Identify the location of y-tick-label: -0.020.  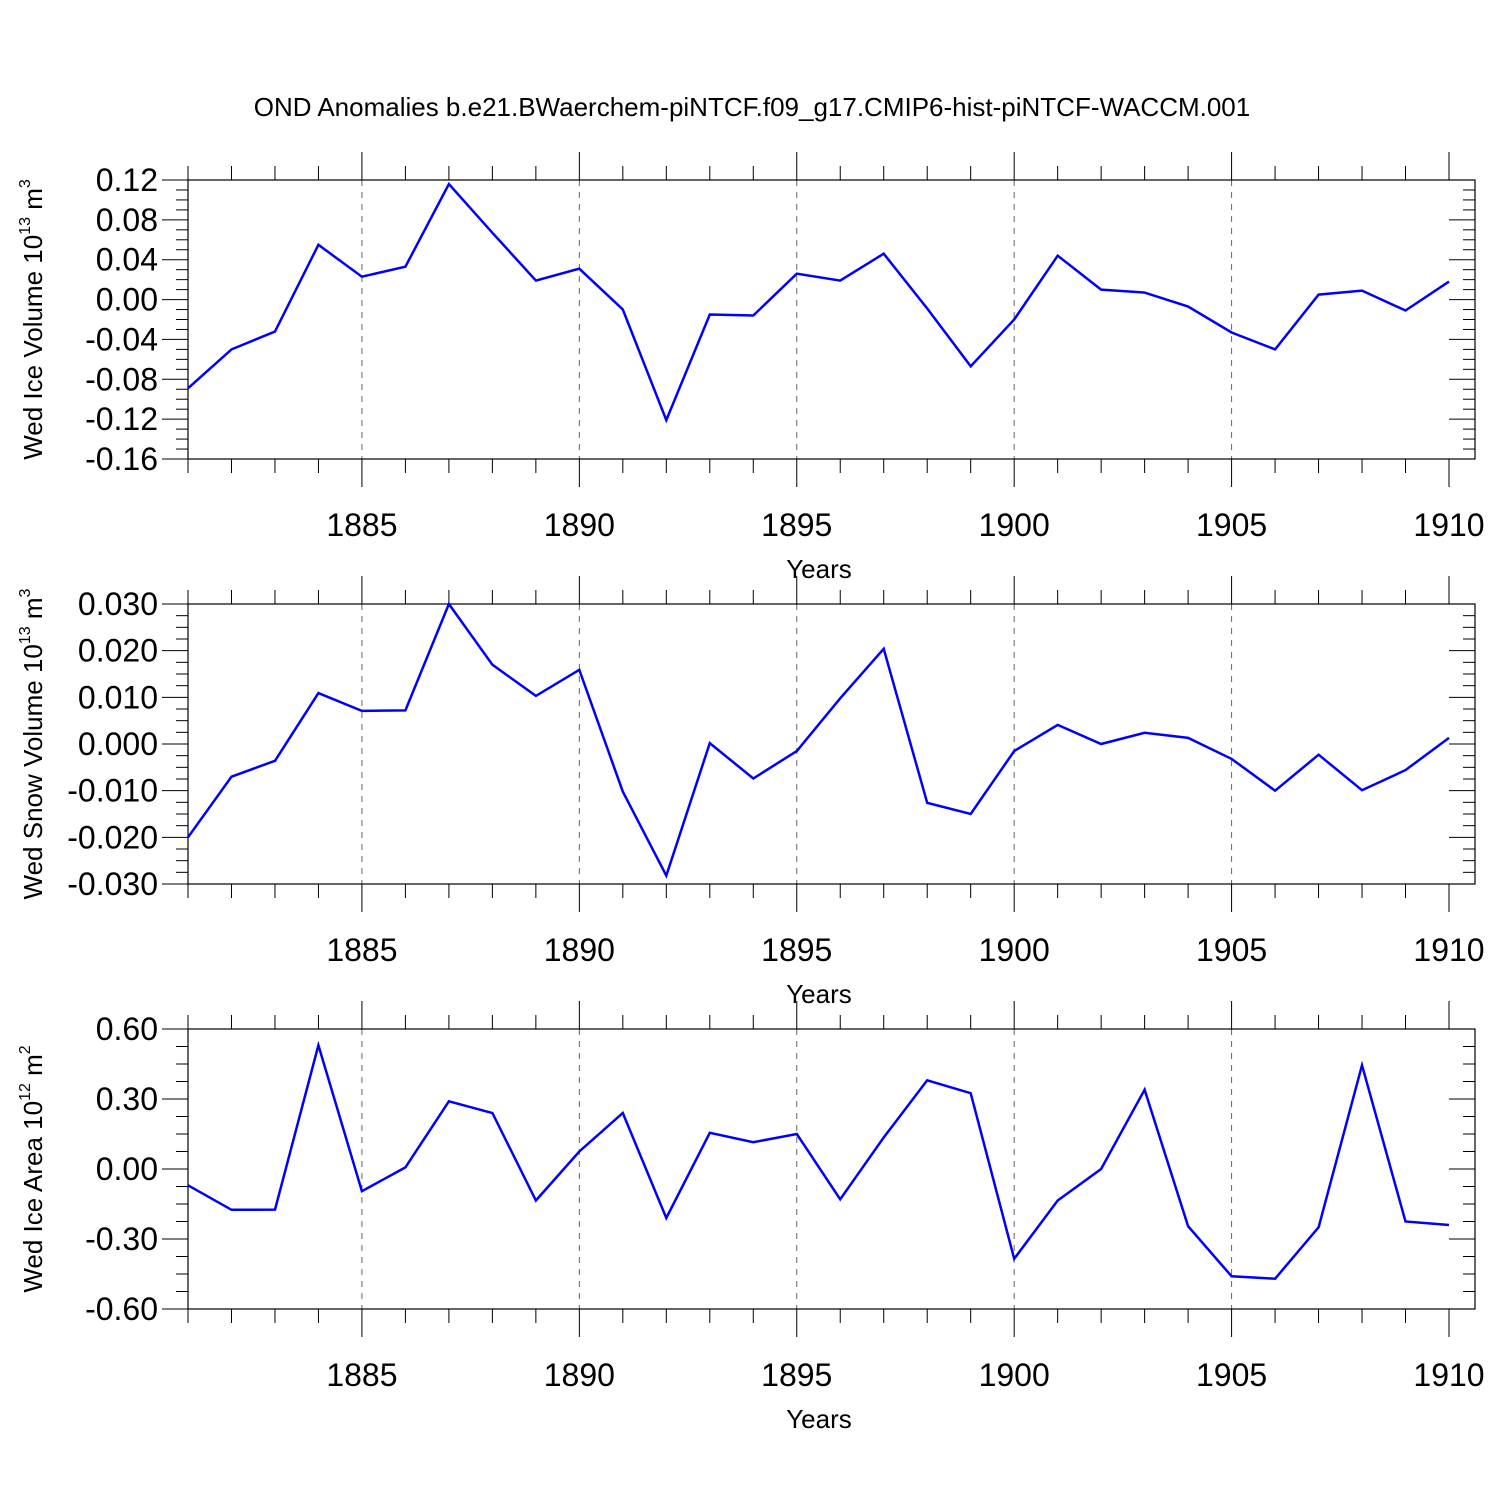
(112, 837).